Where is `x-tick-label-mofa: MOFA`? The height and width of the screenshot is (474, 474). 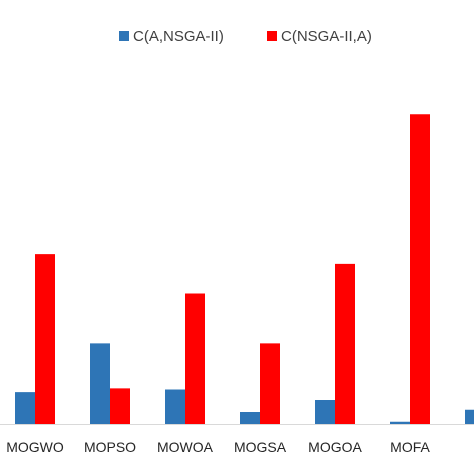 x-tick-label-mofa: MOFA is located at coordinates (410, 447).